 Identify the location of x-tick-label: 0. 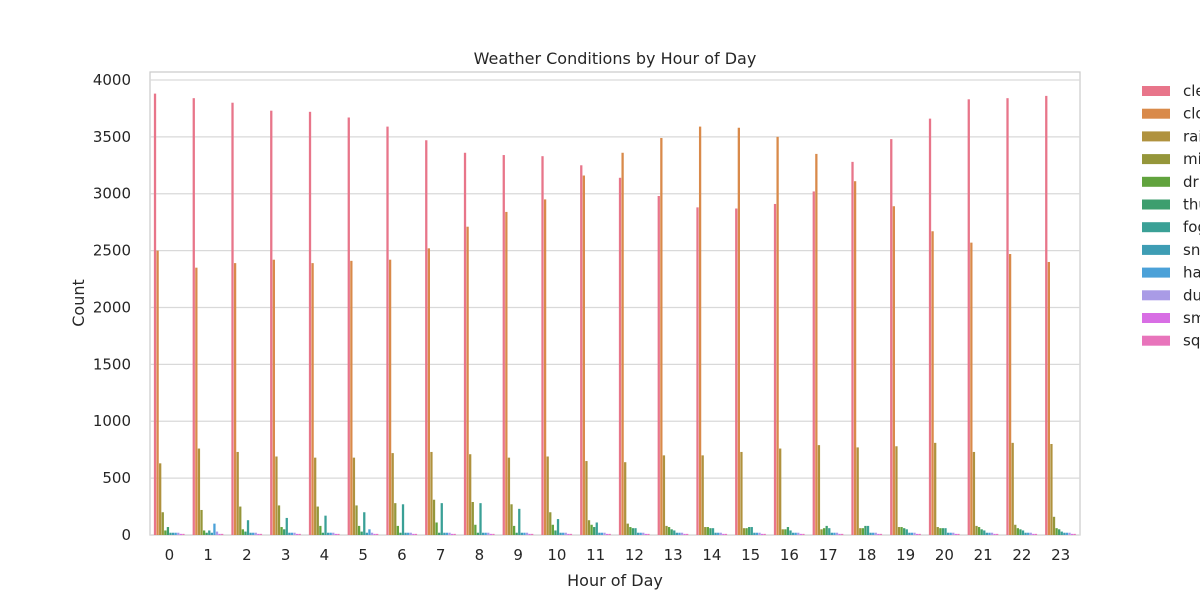
(170, 555).